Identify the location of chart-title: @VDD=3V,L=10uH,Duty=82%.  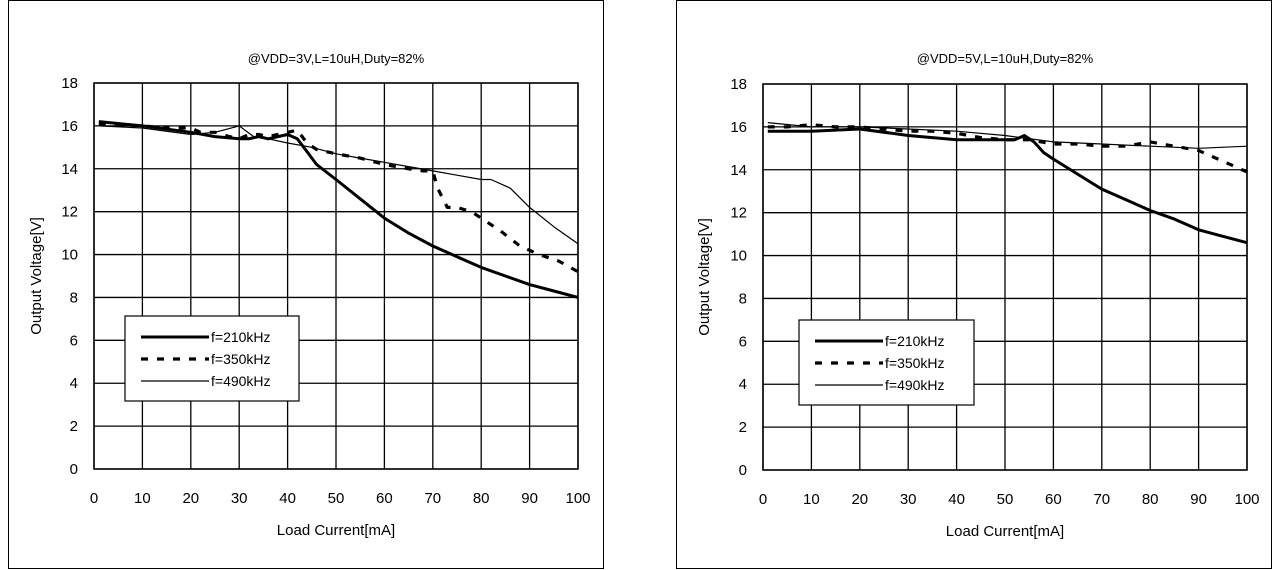
(336, 58).